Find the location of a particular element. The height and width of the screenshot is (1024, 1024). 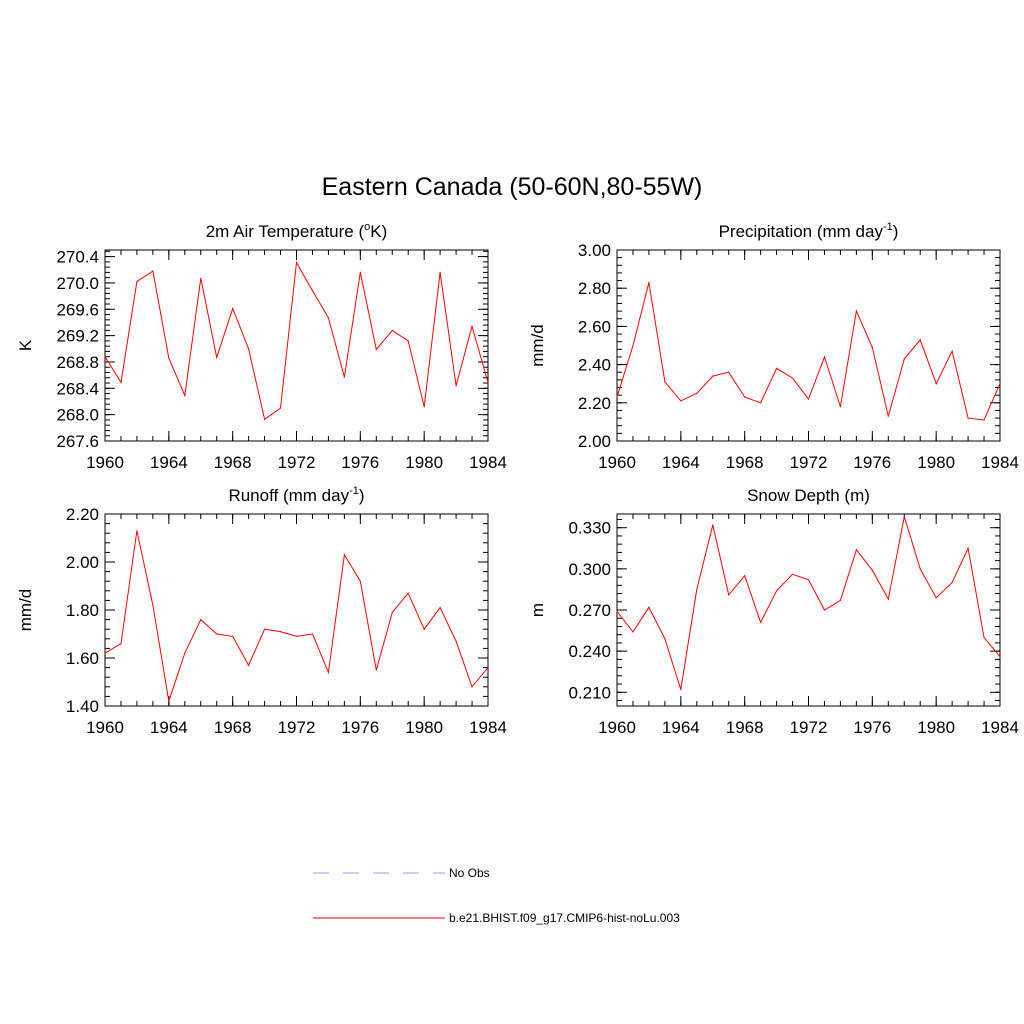

panel-title-tail: ) is located at coordinates (362, 495).